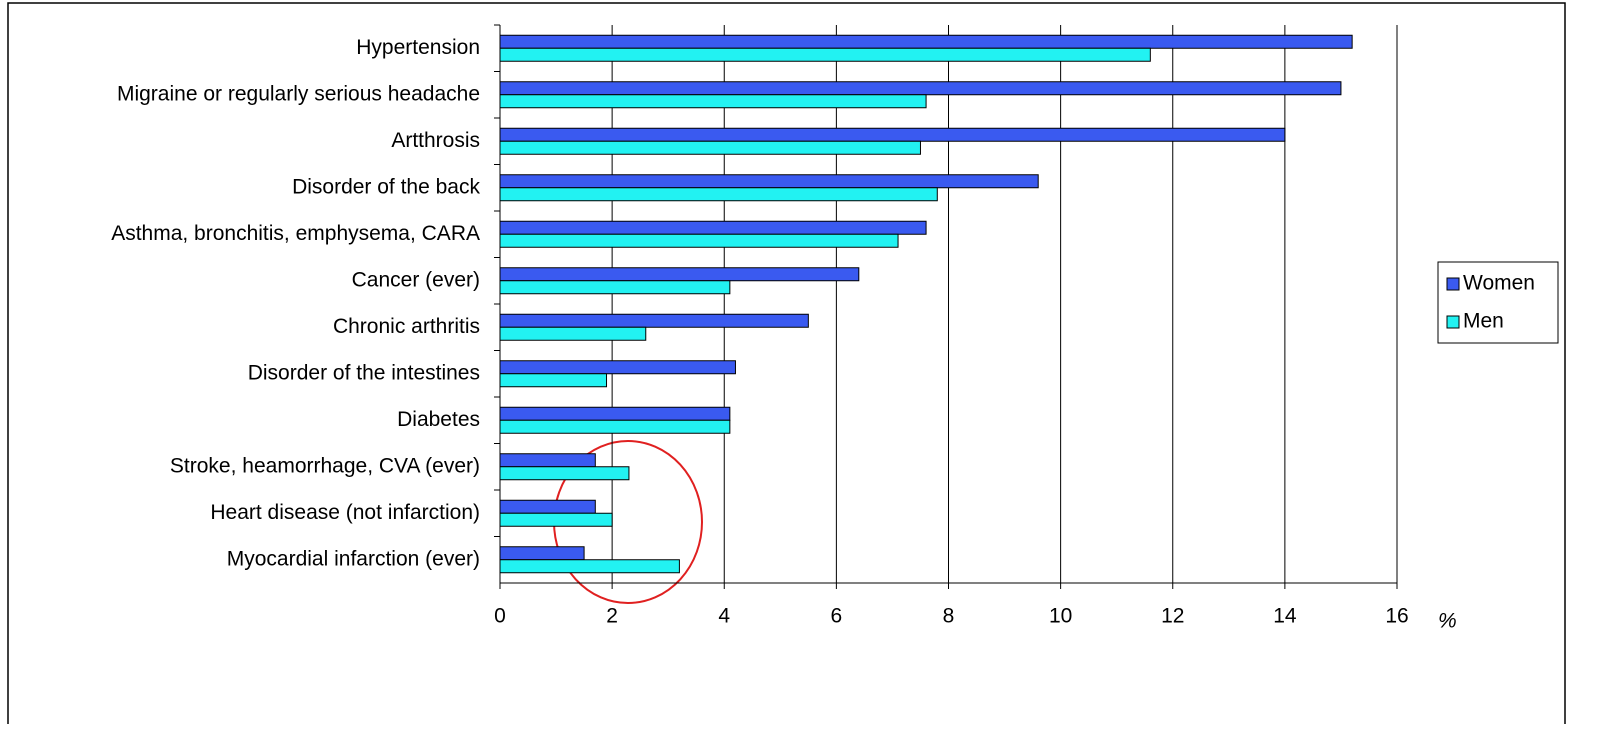 Image resolution: width=1620 pixels, height=729 pixels. What do you see at coordinates (364, 372) in the screenshot?
I see `y-tick-label: Disorder of the intestines` at bounding box center [364, 372].